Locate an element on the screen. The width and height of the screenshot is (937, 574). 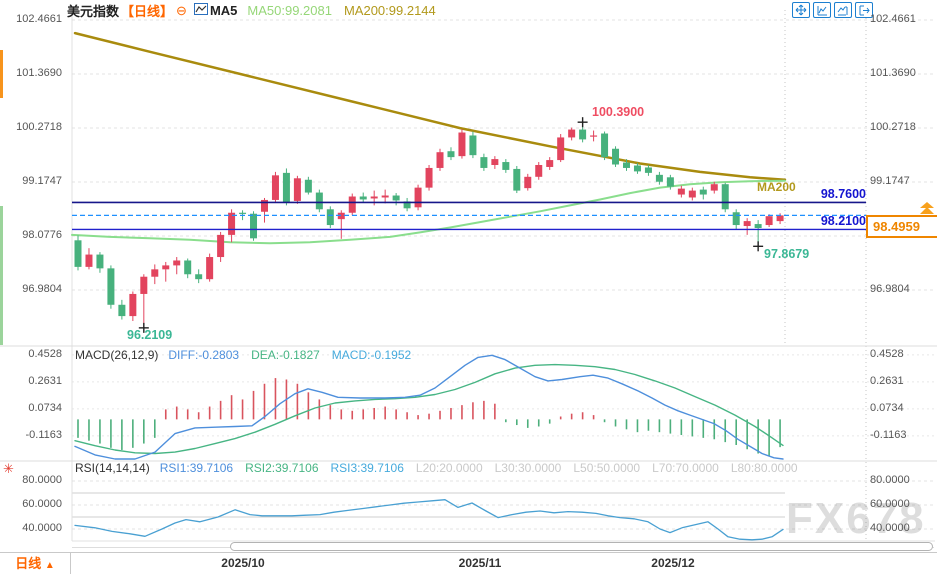
indicator-chart-icon is located at coordinates (200, 10).